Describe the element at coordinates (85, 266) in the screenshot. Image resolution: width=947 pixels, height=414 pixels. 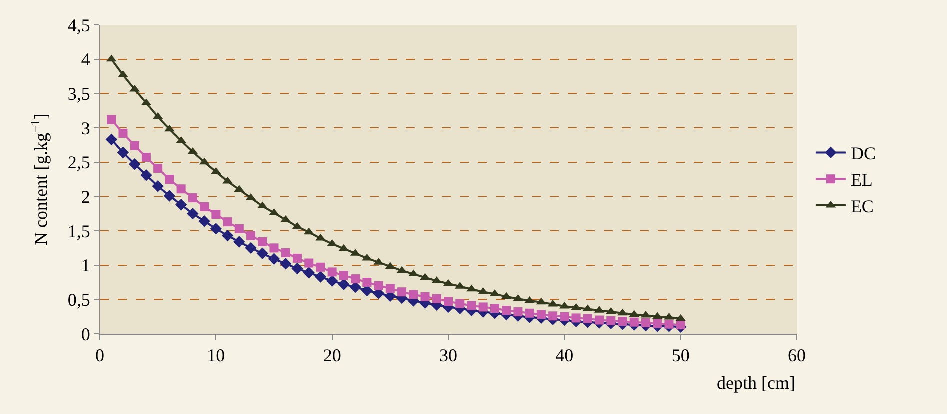
I see `y-tick-label: 1` at that location.